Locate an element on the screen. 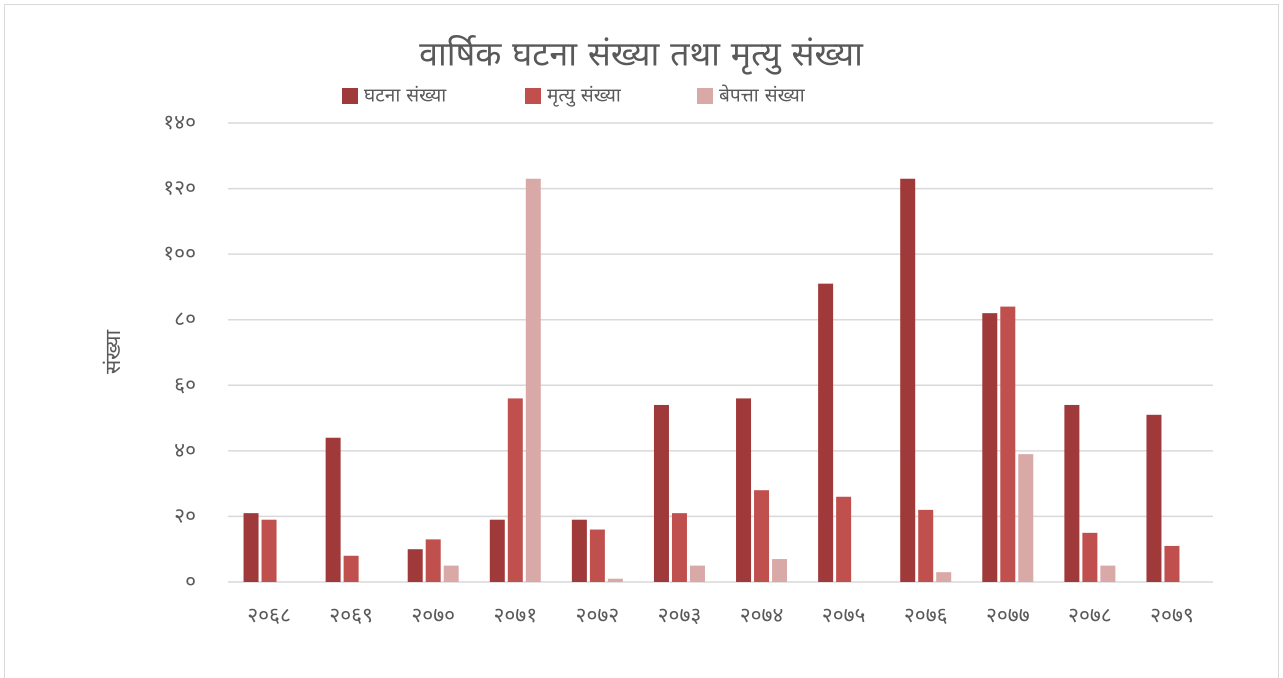 Image resolution: width=1283 pixels, height=678 pixels. legend-label: मृत्यु संख्या is located at coordinates (584, 96).